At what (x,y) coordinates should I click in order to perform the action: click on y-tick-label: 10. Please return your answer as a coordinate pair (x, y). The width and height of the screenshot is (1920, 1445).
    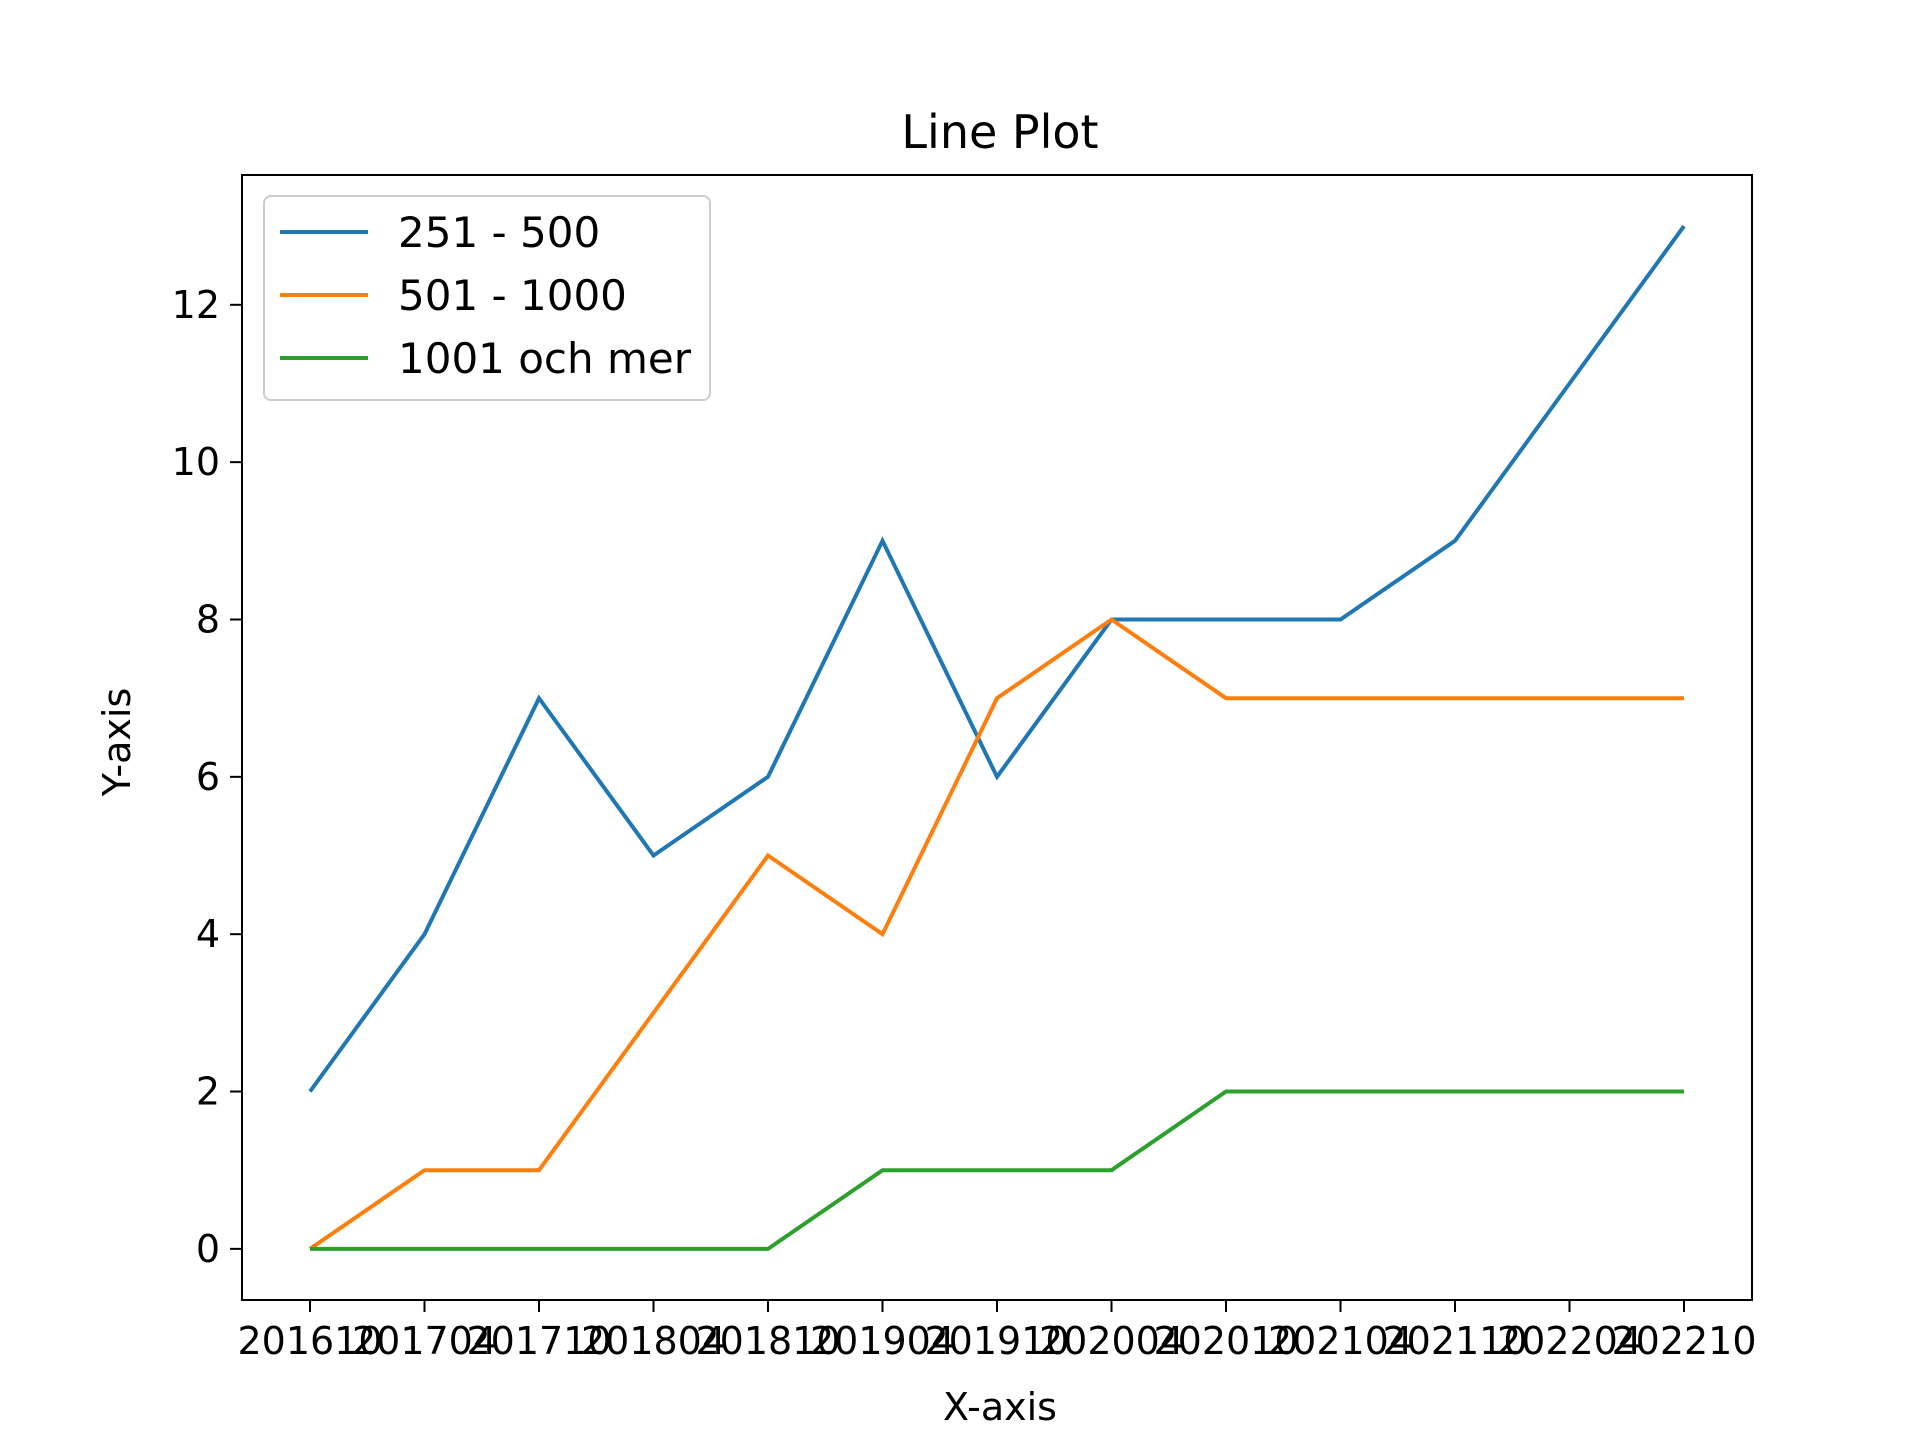
    Looking at the image, I should click on (196, 462).